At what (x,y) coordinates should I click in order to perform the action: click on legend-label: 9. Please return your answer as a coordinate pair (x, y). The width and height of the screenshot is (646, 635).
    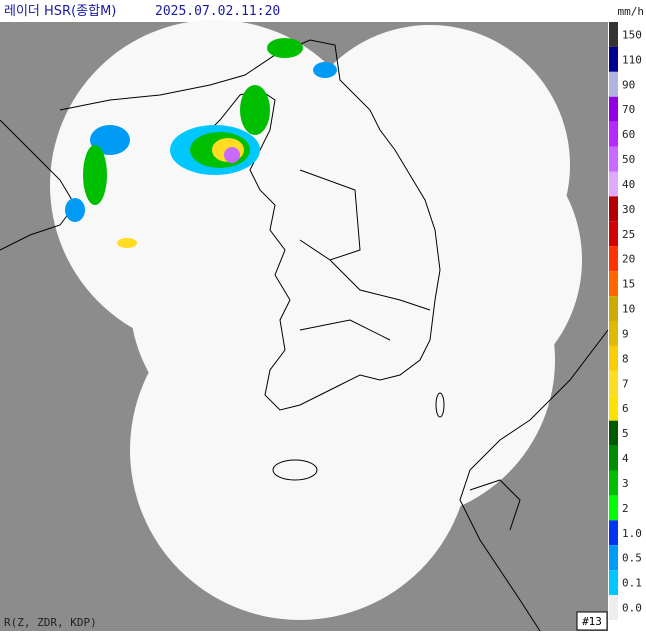
    Looking at the image, I should click on (625, 333).